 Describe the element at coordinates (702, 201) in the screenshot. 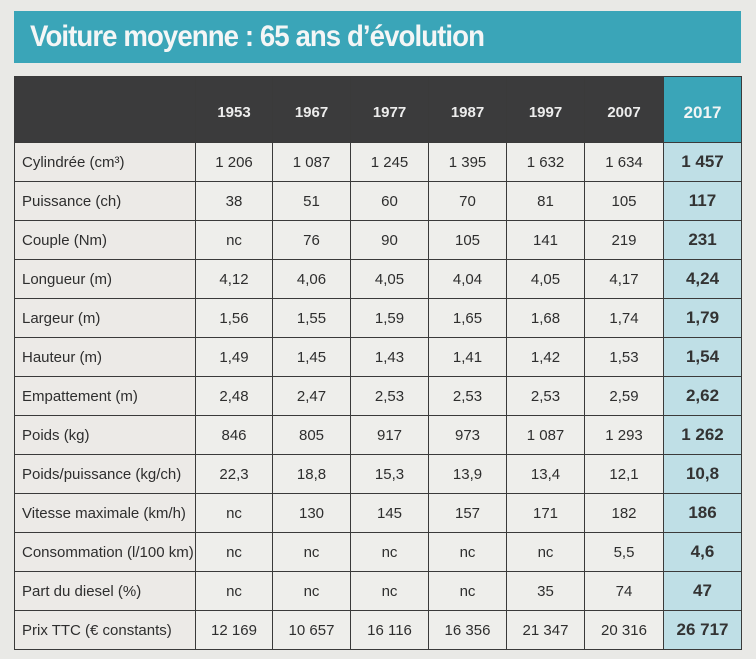

I see `value-cell: 117` at that location.